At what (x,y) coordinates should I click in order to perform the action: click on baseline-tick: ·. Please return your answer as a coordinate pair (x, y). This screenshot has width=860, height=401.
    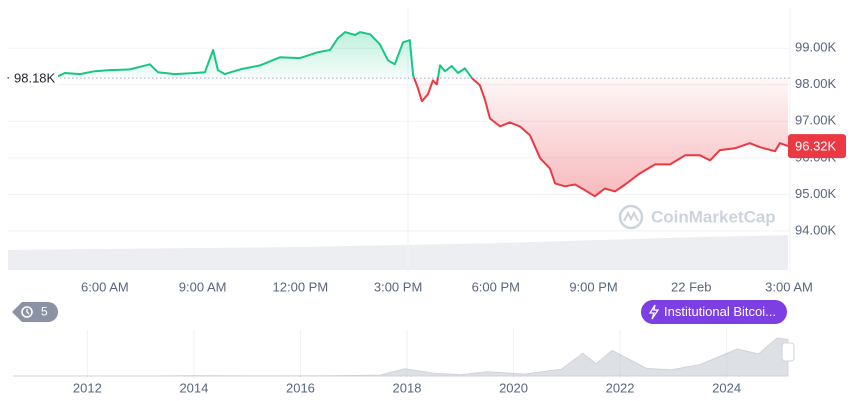
    Looking at the image, I should click on (8, 77).